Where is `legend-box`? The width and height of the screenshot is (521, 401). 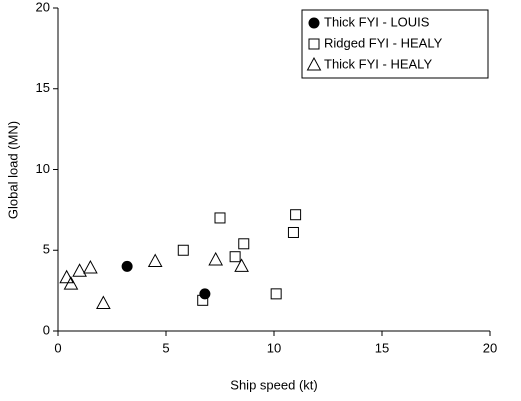 legend-box is located at coordinates (395, 44).